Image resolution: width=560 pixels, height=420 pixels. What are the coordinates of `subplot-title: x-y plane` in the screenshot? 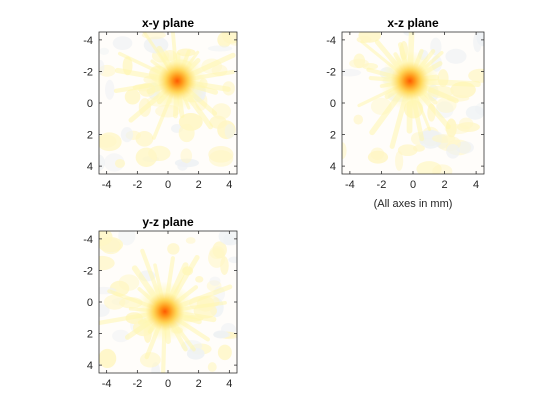 It's located at (168, 23).